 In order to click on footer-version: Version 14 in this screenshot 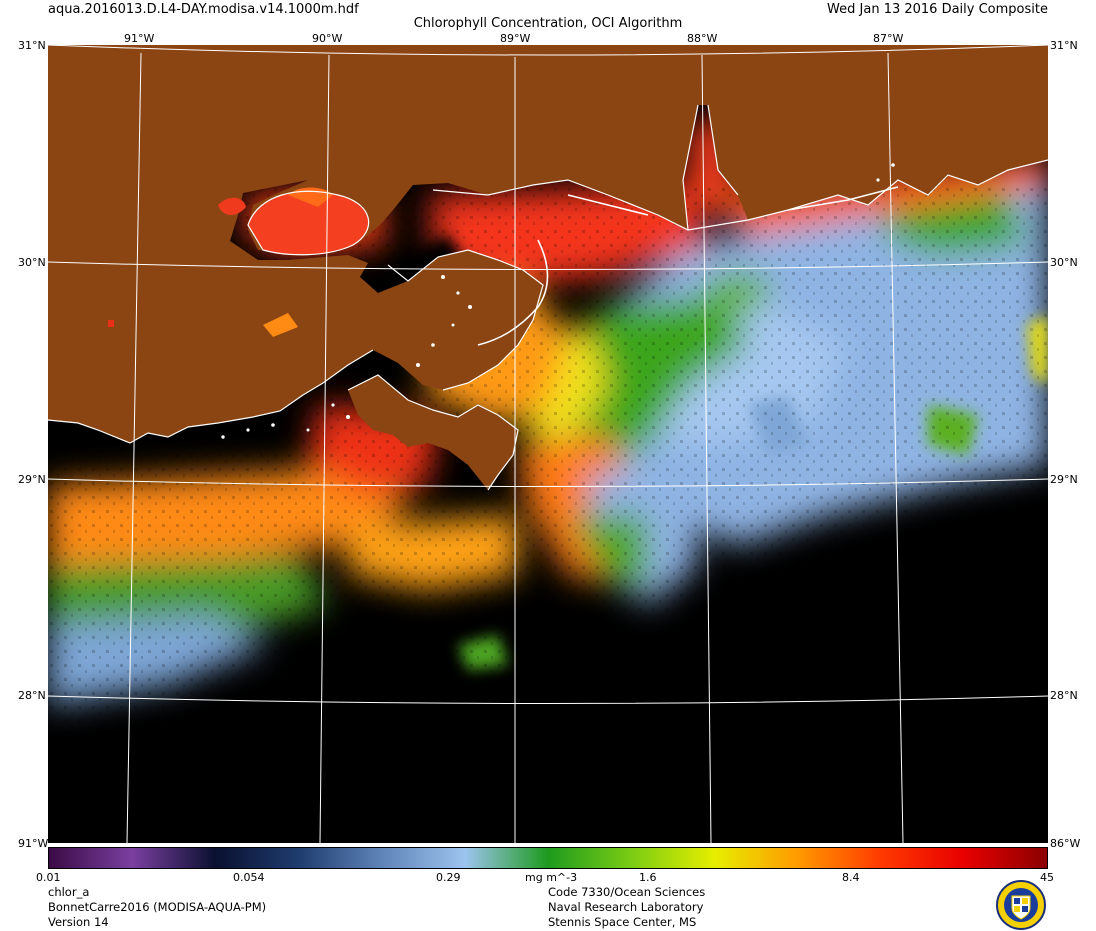, I will do `click(78, 922)`.